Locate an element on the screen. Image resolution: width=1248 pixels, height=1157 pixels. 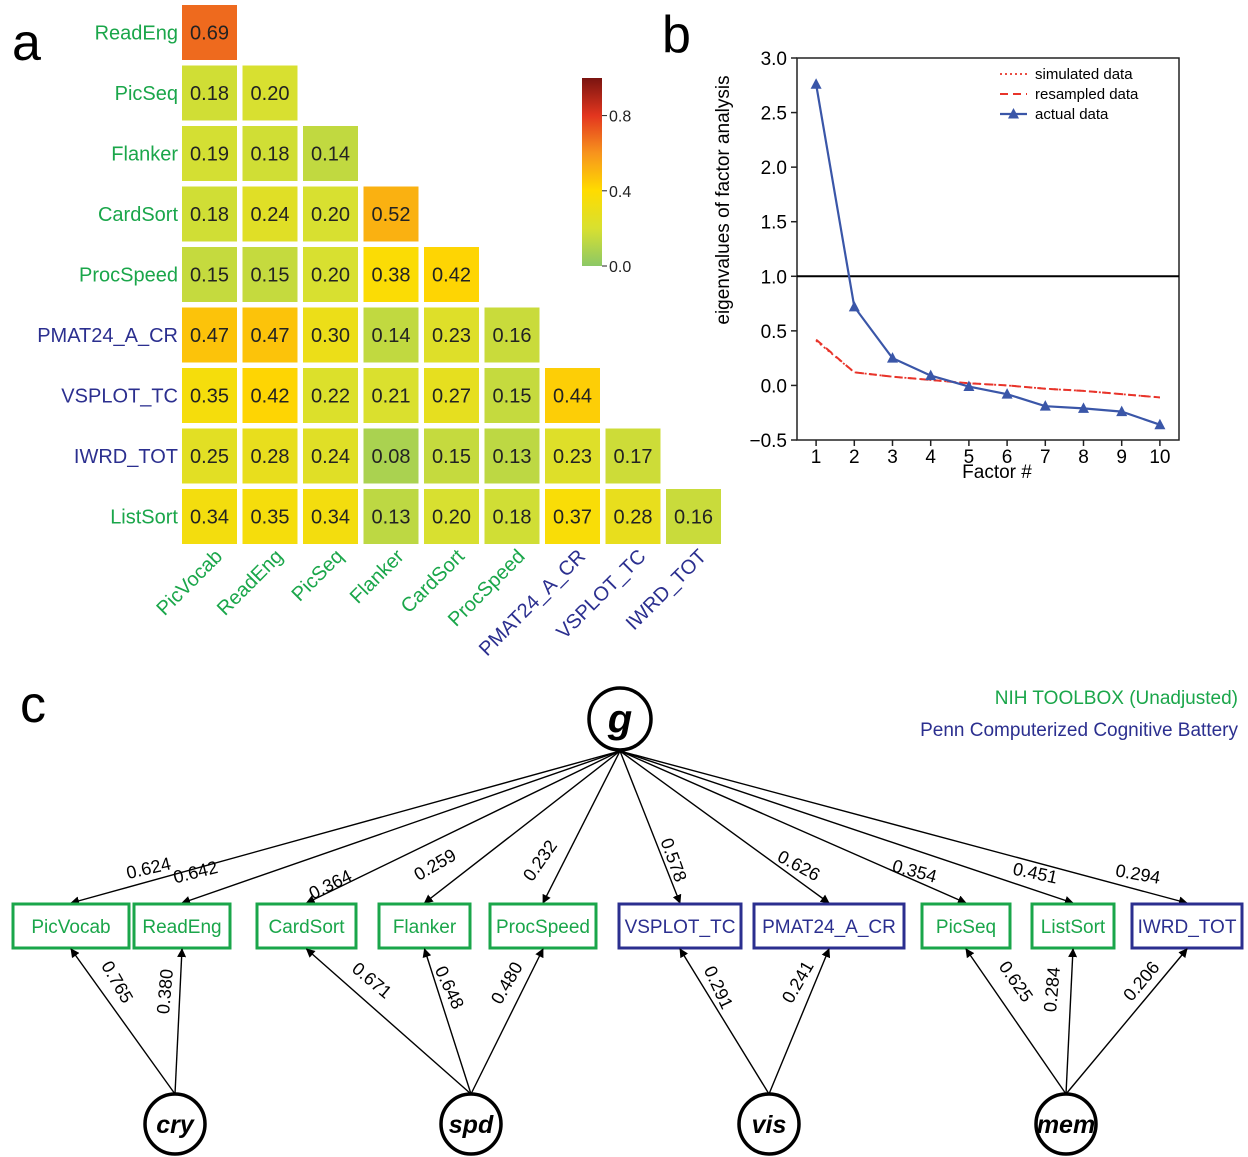
heatmap-value: 0.08 is located at coordinates (391, 457).